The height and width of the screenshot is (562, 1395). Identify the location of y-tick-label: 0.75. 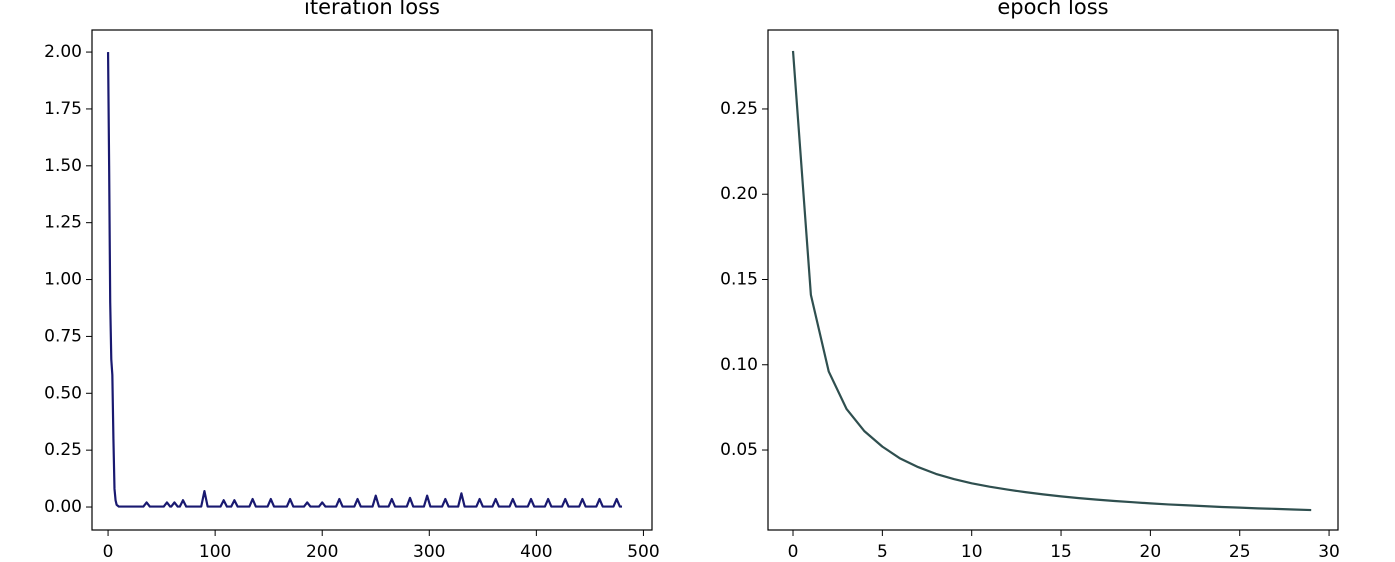
(63, 336).